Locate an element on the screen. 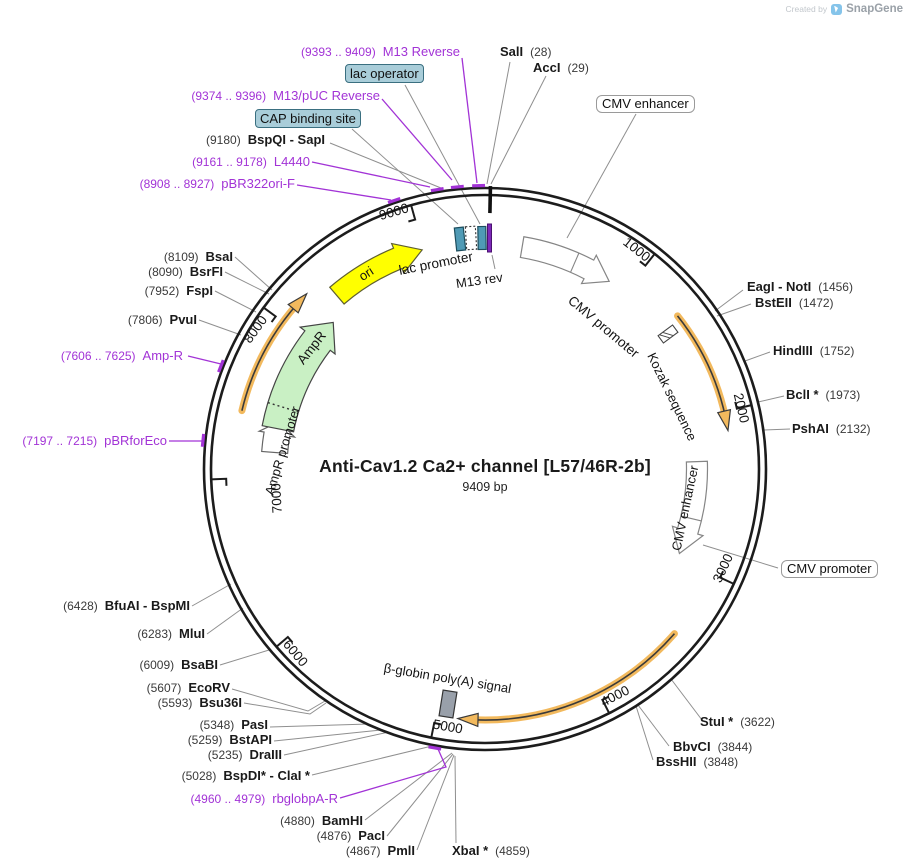 The height and width of the screenshot is (868, 909). snapgene-logo-icon is located at coordinates (837, 9).